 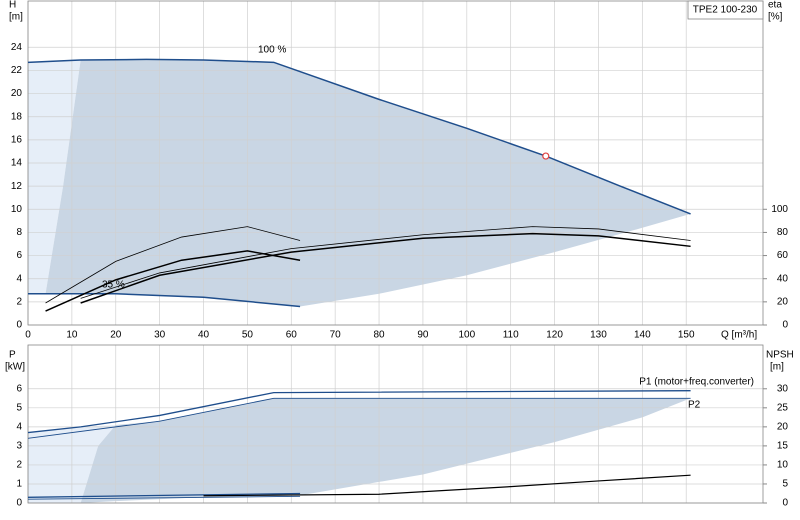 I want to click on x-axis-label: Q [m³/h], so click(x=739, y=335).